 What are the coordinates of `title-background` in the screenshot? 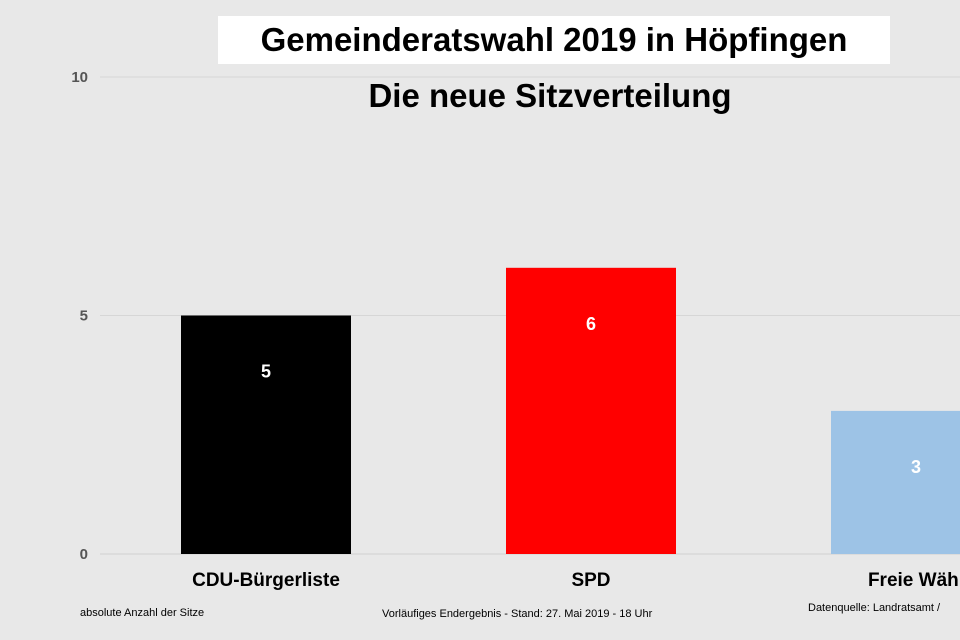 It's located at (554, 40).